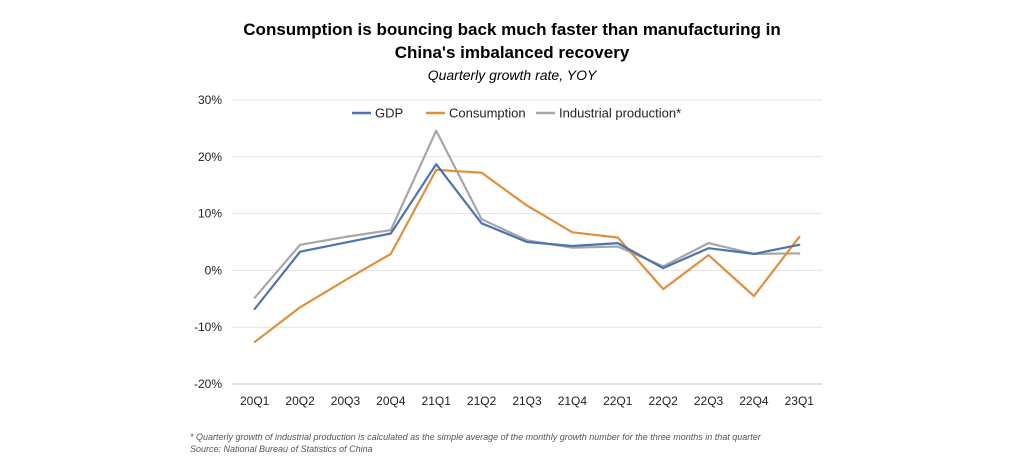 The width and height of the screenshot is (1024, 465). What do you see at coordinates (709, 401) in the screenshot?
I see `x-tick-label: 22Q3` at bounding box center [709, 401].